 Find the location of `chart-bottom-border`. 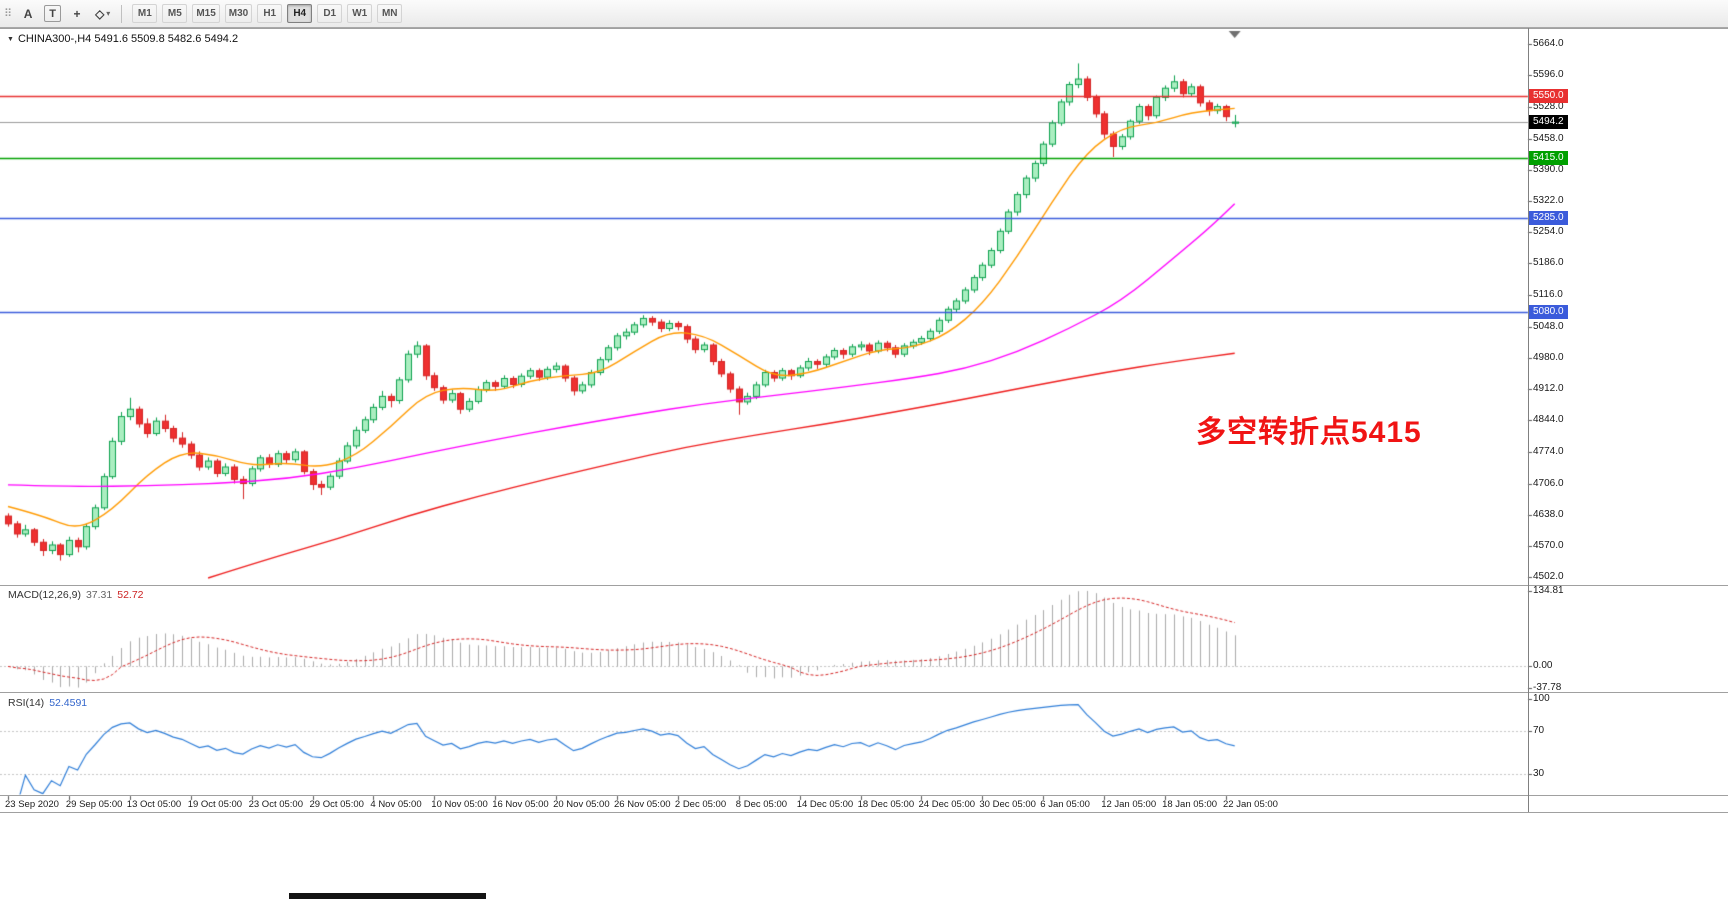

chart-bottom-border is located at coordinates (864, 812).